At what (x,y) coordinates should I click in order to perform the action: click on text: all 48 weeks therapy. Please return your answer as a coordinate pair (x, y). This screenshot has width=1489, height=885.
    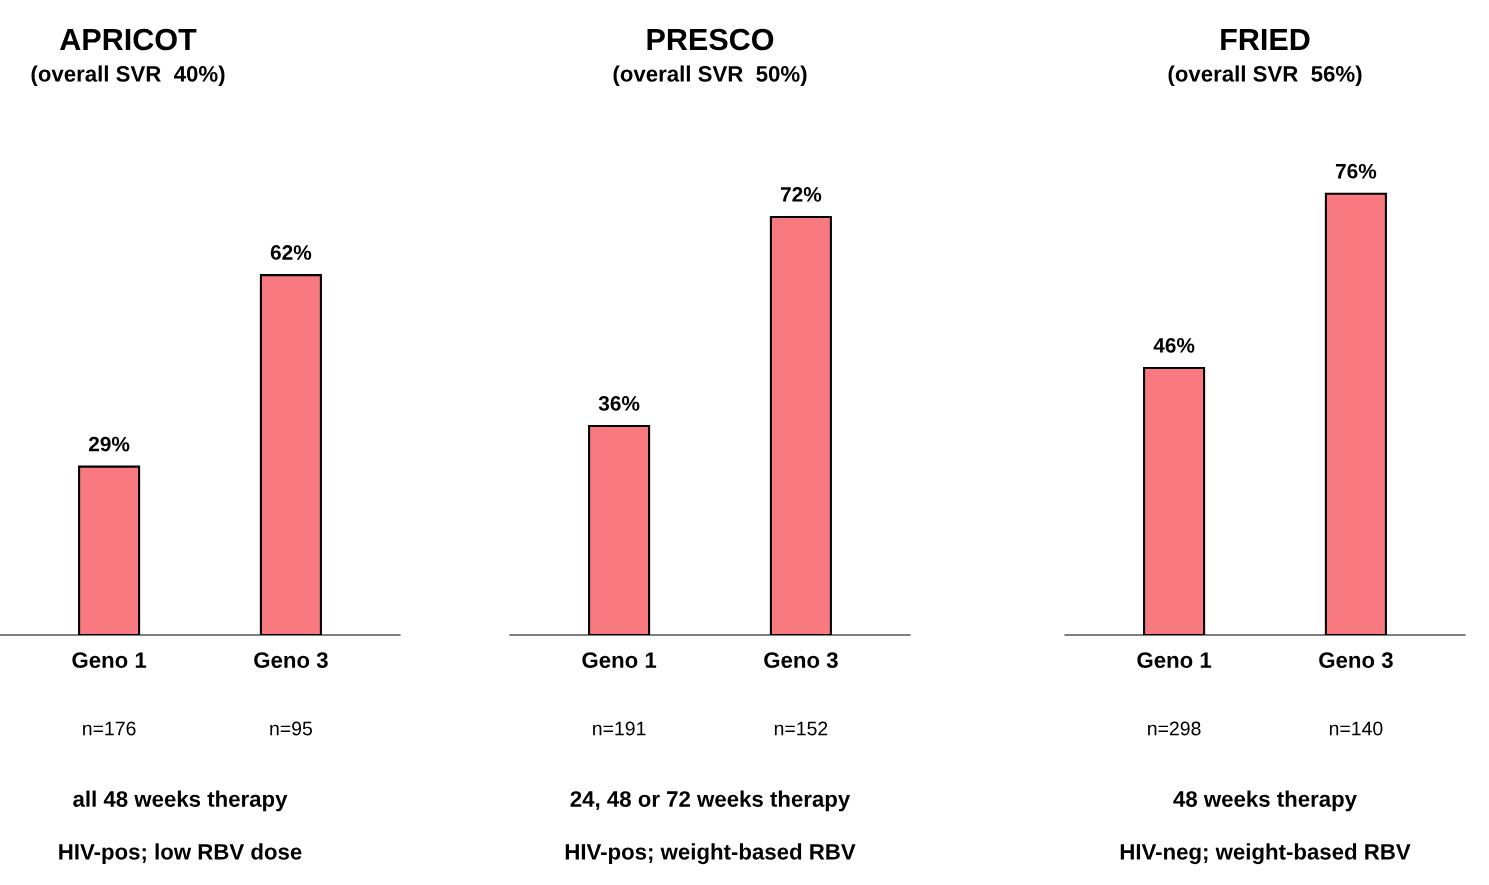
    Looking at the image, I should click on (180, 801).